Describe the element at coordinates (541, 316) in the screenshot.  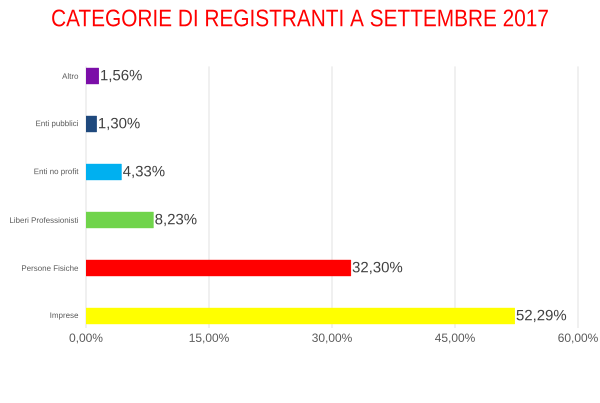
I see `data-label: 52,29%` at that location.